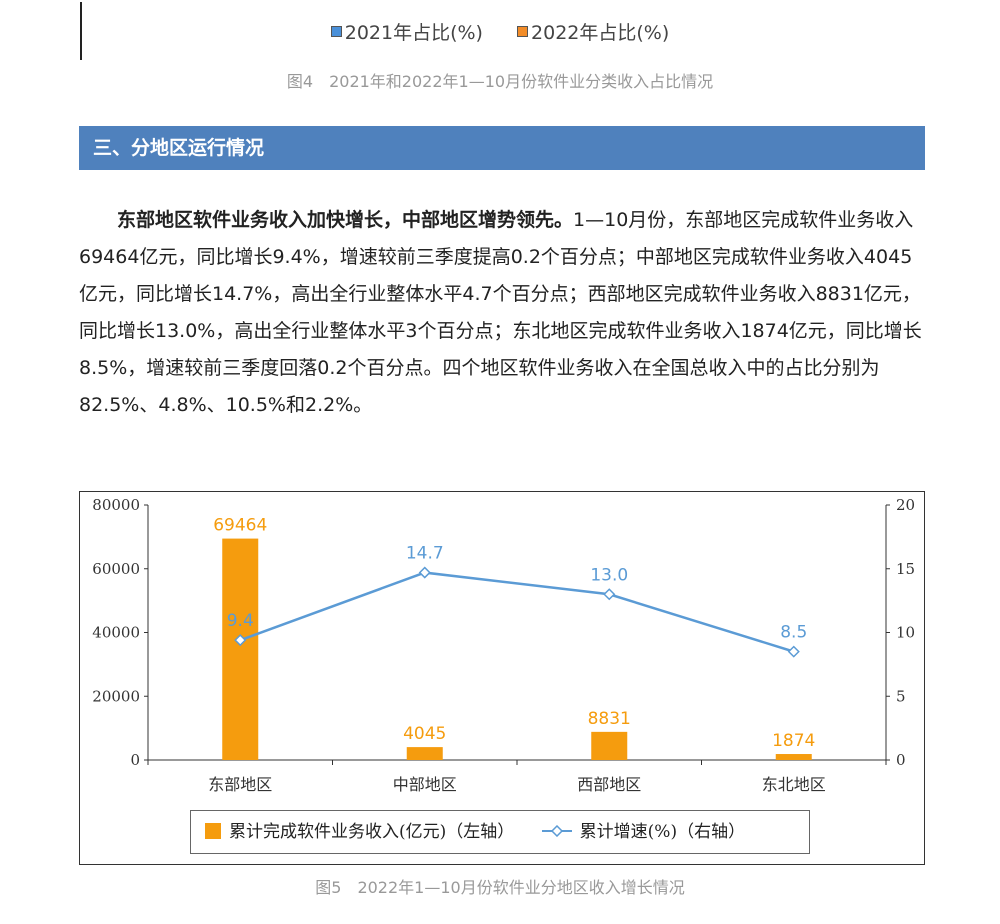 This screenshot has width=1000, height=924. I want to click on legend-bar-swatch, so click(213, 830).